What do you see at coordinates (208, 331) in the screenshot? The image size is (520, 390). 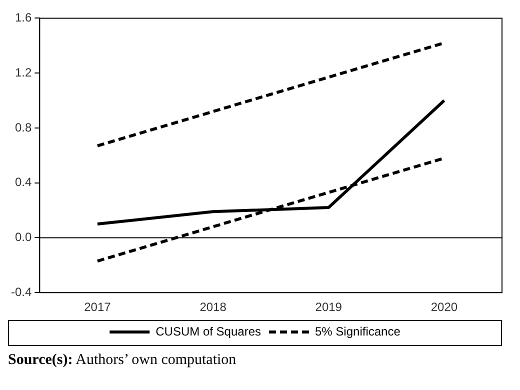 I see `legend-label: CUSUM of Squares` at bounding box center [208, 331].